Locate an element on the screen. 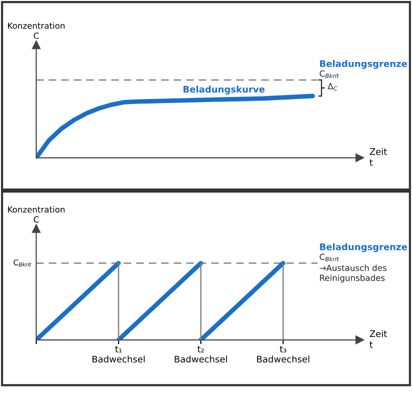  x-tick-label: t₃ Badwechsel is located at coordinates (283, 354).